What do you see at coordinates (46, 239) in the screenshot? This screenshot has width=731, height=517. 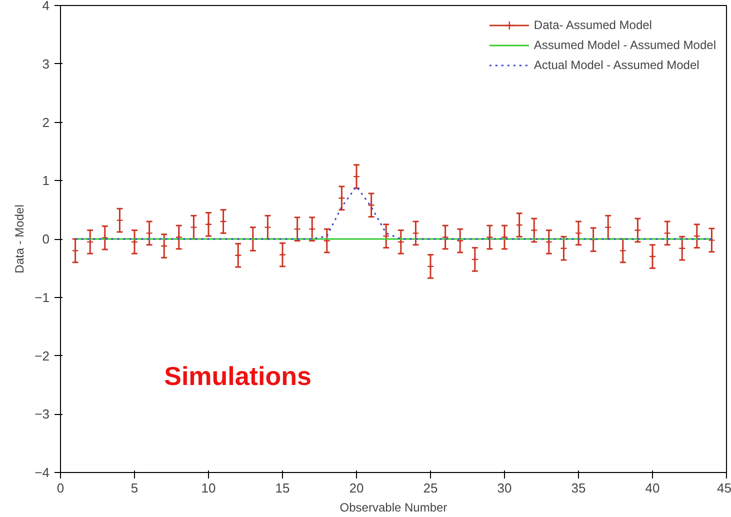 I see `y-tick-label: 0` at bounding box center [46, 239].